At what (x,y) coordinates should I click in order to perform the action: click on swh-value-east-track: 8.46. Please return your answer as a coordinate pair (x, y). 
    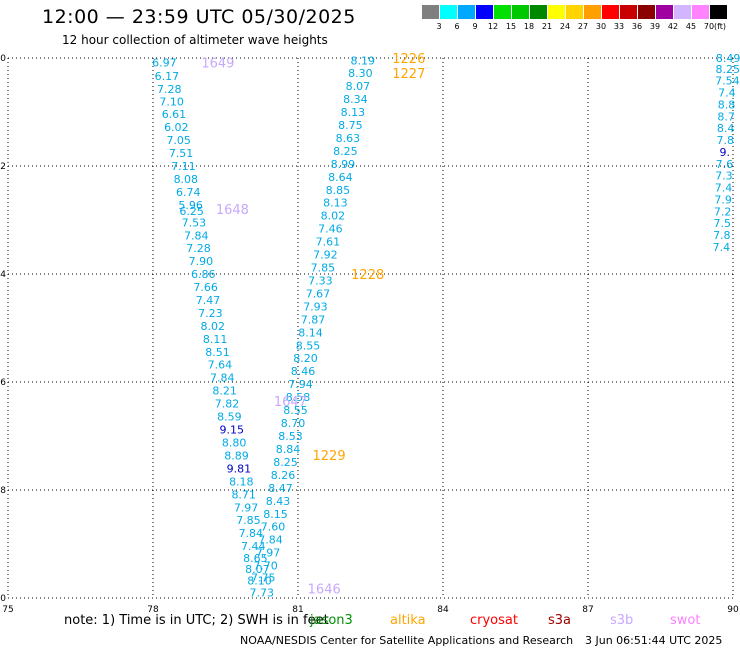
    Looking at the image, I should click on (303, 371).